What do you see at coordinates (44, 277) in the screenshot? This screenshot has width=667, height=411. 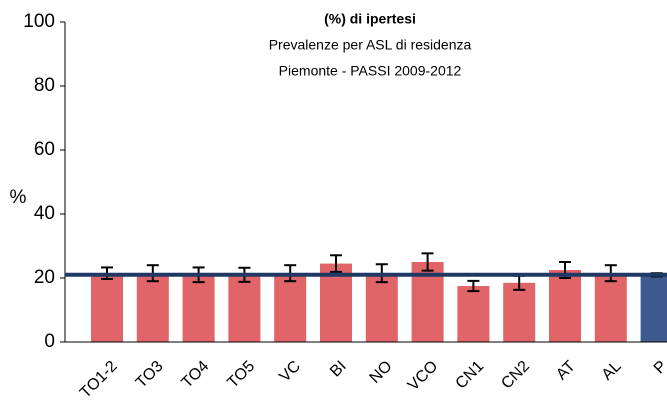 I see `y-tick-label: 20` at bounding box center [44, 277].